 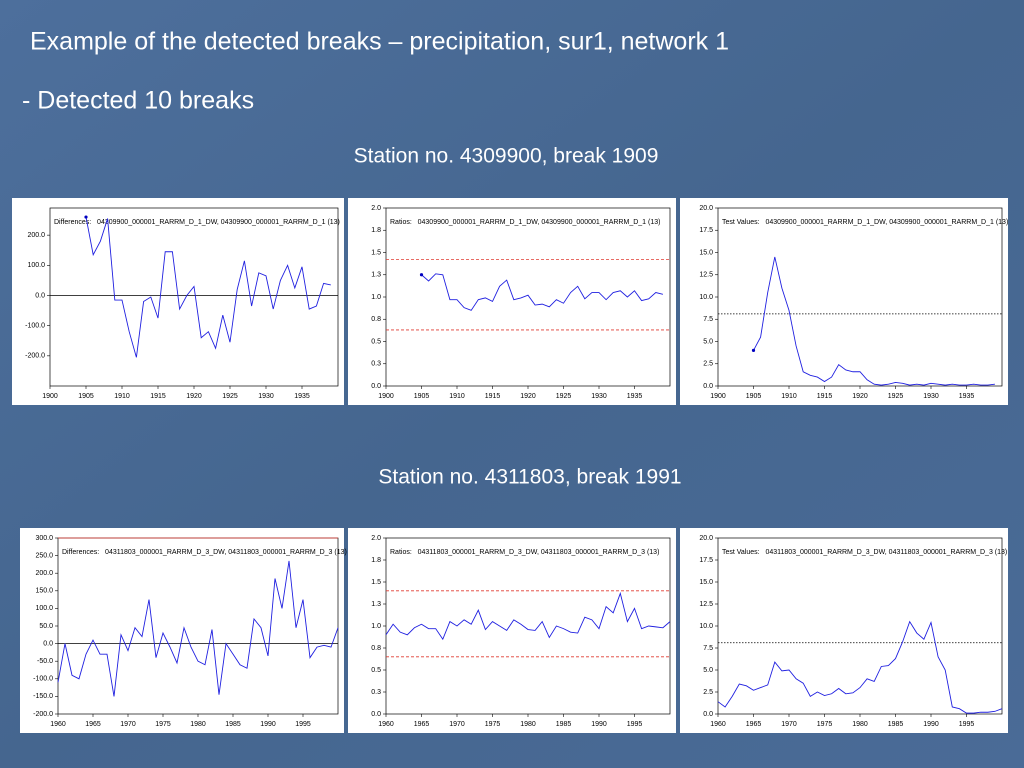 I want to click on y-tick-label: 300.0, so click(x=44, y=538).